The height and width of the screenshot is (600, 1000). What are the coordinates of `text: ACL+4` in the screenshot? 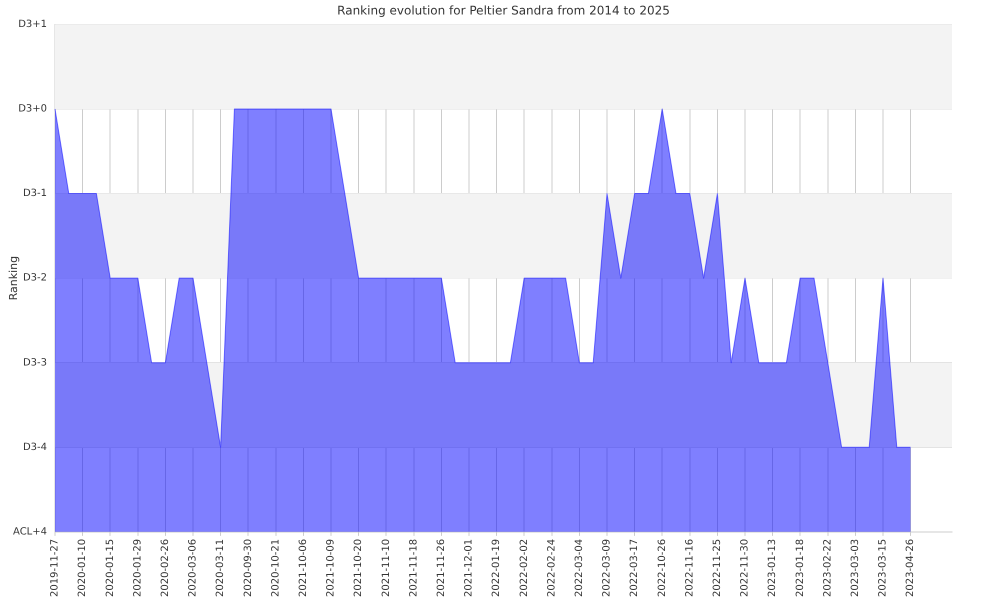 It's located at (30, 532).